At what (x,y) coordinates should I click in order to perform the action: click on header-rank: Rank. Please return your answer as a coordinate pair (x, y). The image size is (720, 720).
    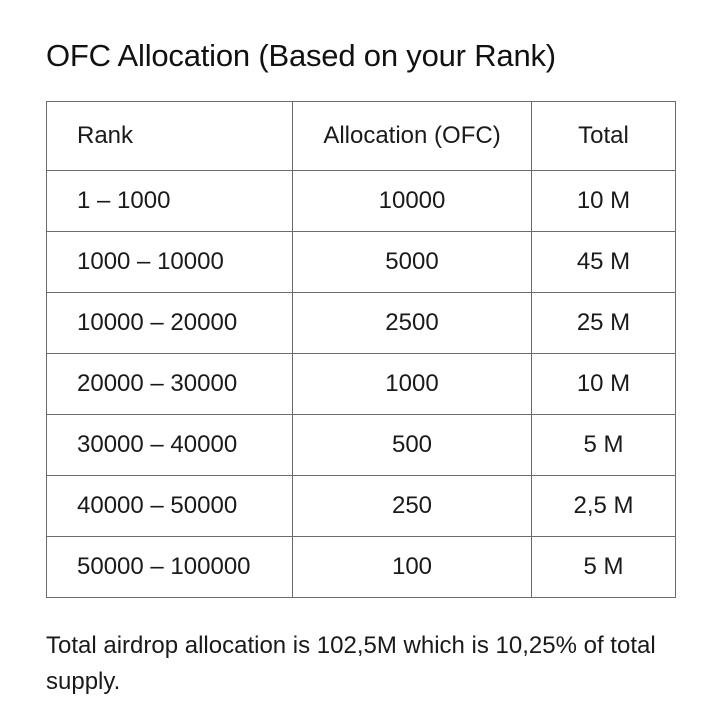
    Looking at the image, I should click on (169, 136).